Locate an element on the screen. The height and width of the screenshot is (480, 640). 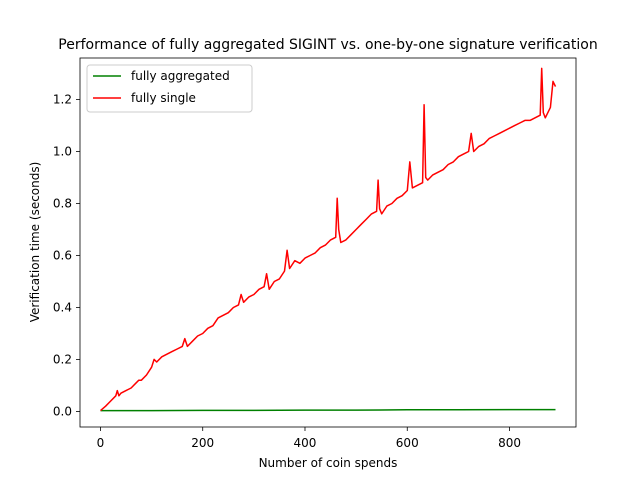
x-axis: 0 200 400 600 800 is located at coordinates (309, 438).